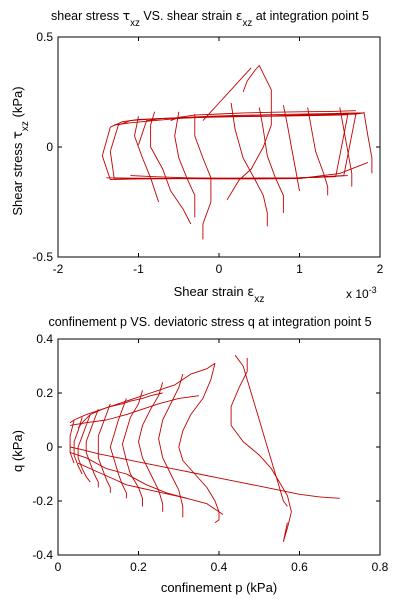 Image resolution: width=420 pixels, height=599 pixels. What do you see at coordinates (259, 299) in the screenshot?
I see `x-axis-label-part: xz` at bounding box center [259, 299].